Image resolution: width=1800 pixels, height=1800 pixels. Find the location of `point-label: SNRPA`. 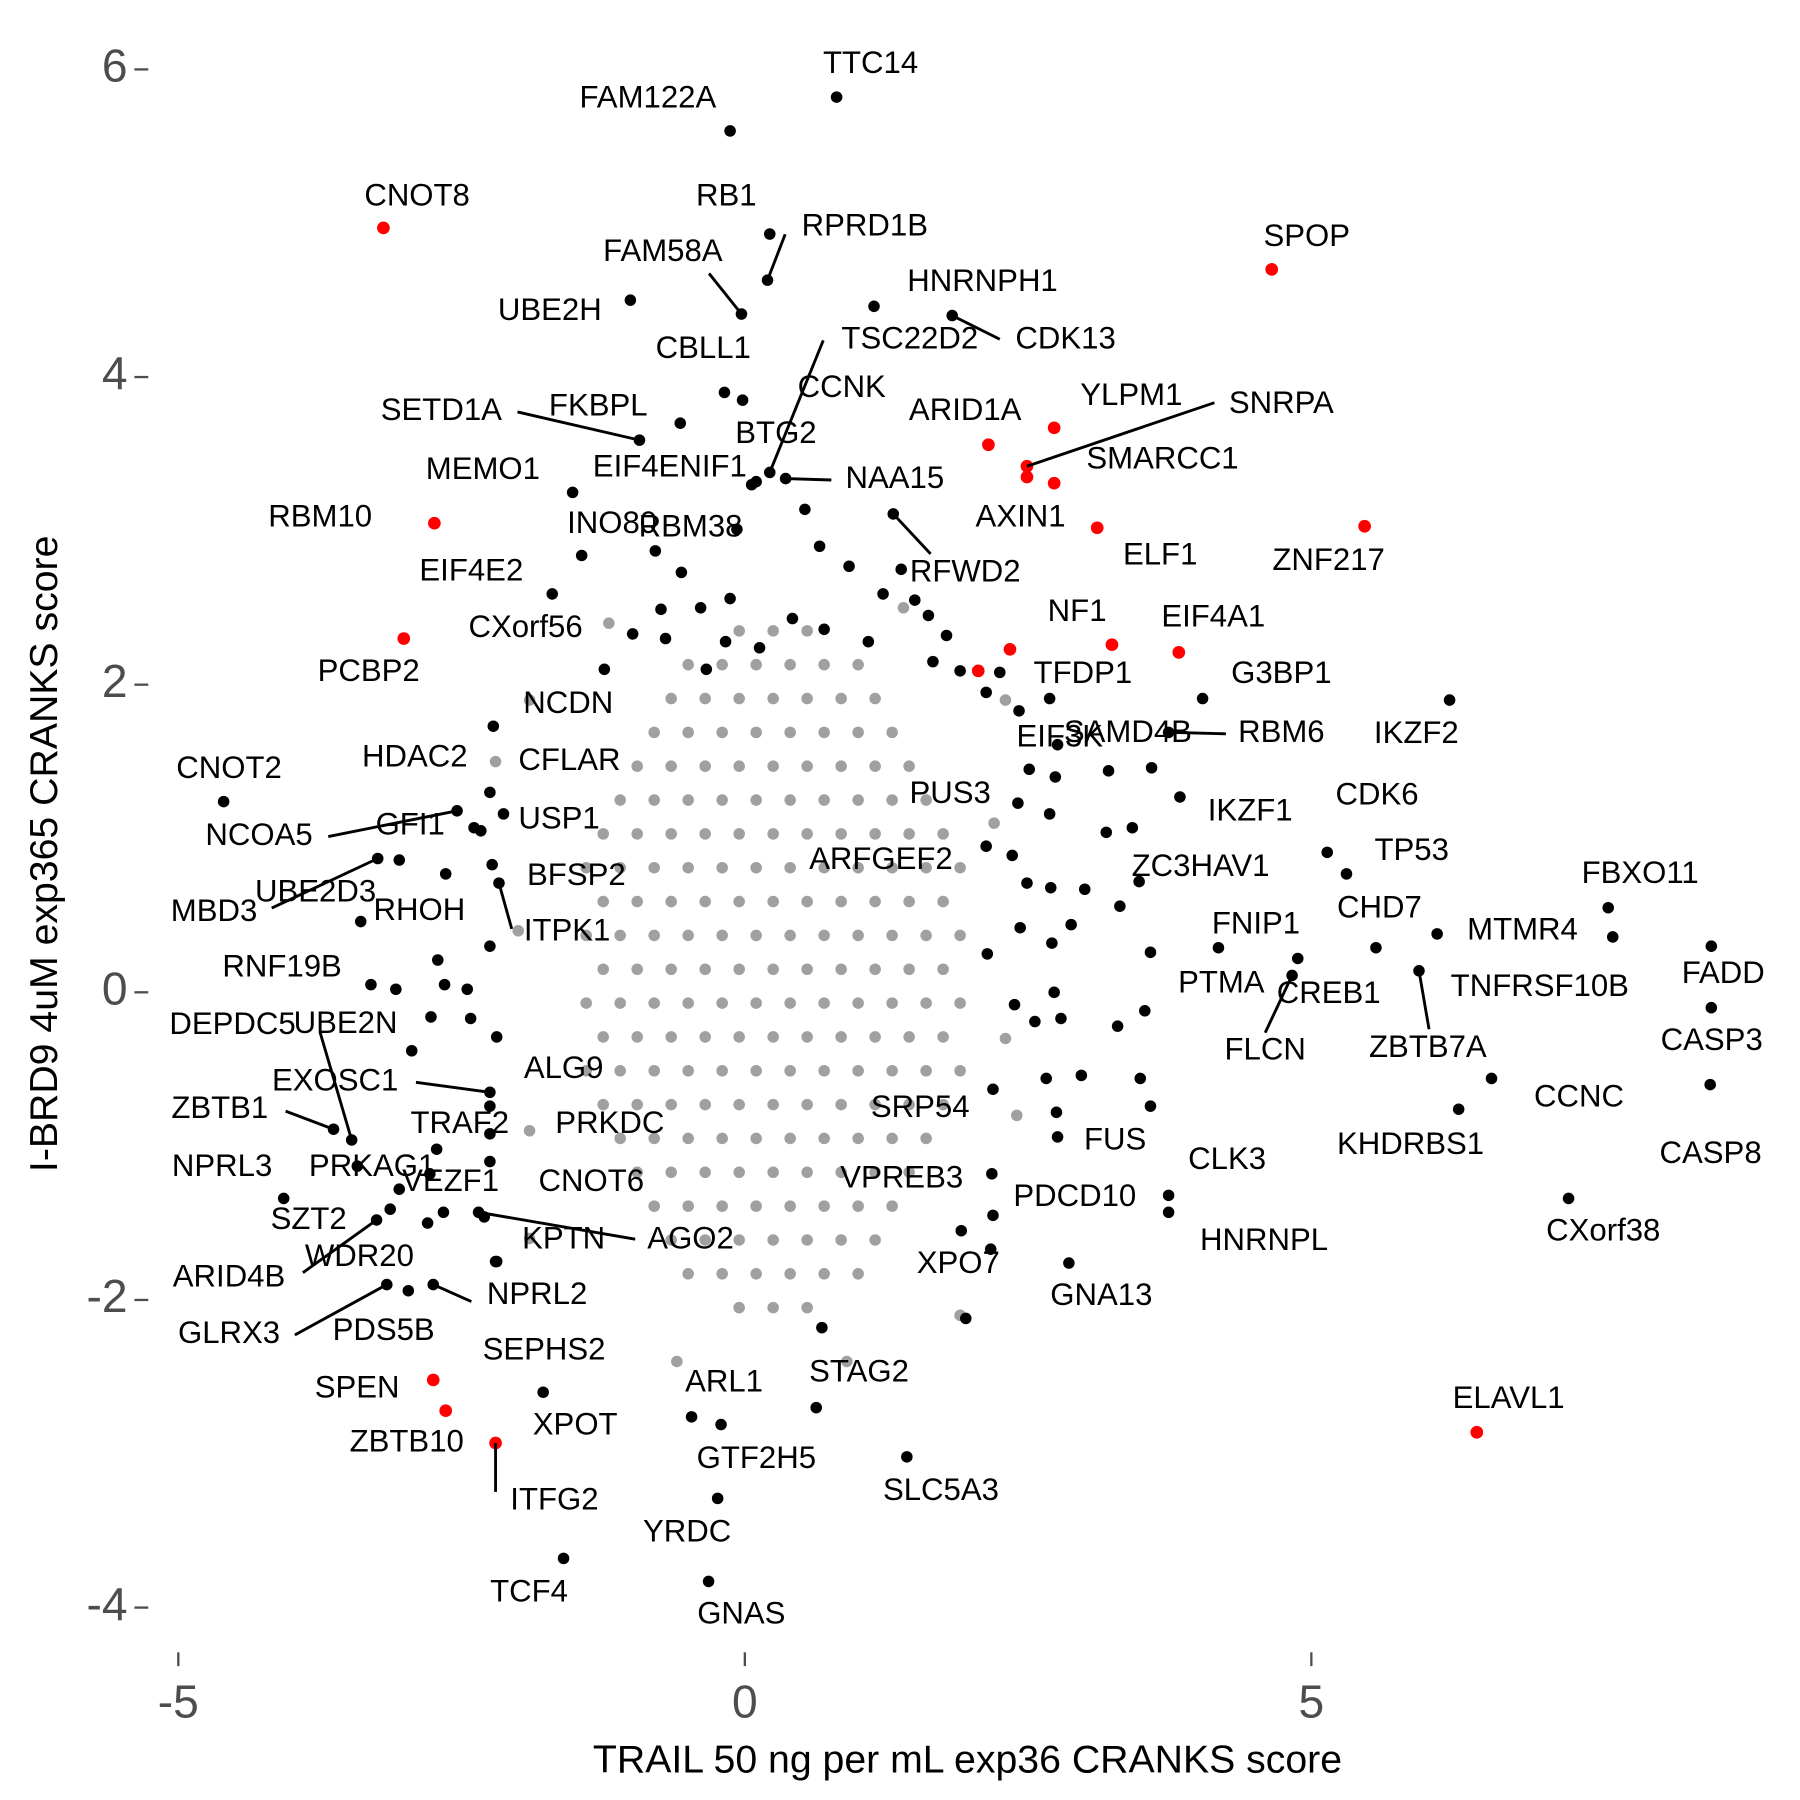

point-label: SNRPA is located at coordinates (1281, 402).